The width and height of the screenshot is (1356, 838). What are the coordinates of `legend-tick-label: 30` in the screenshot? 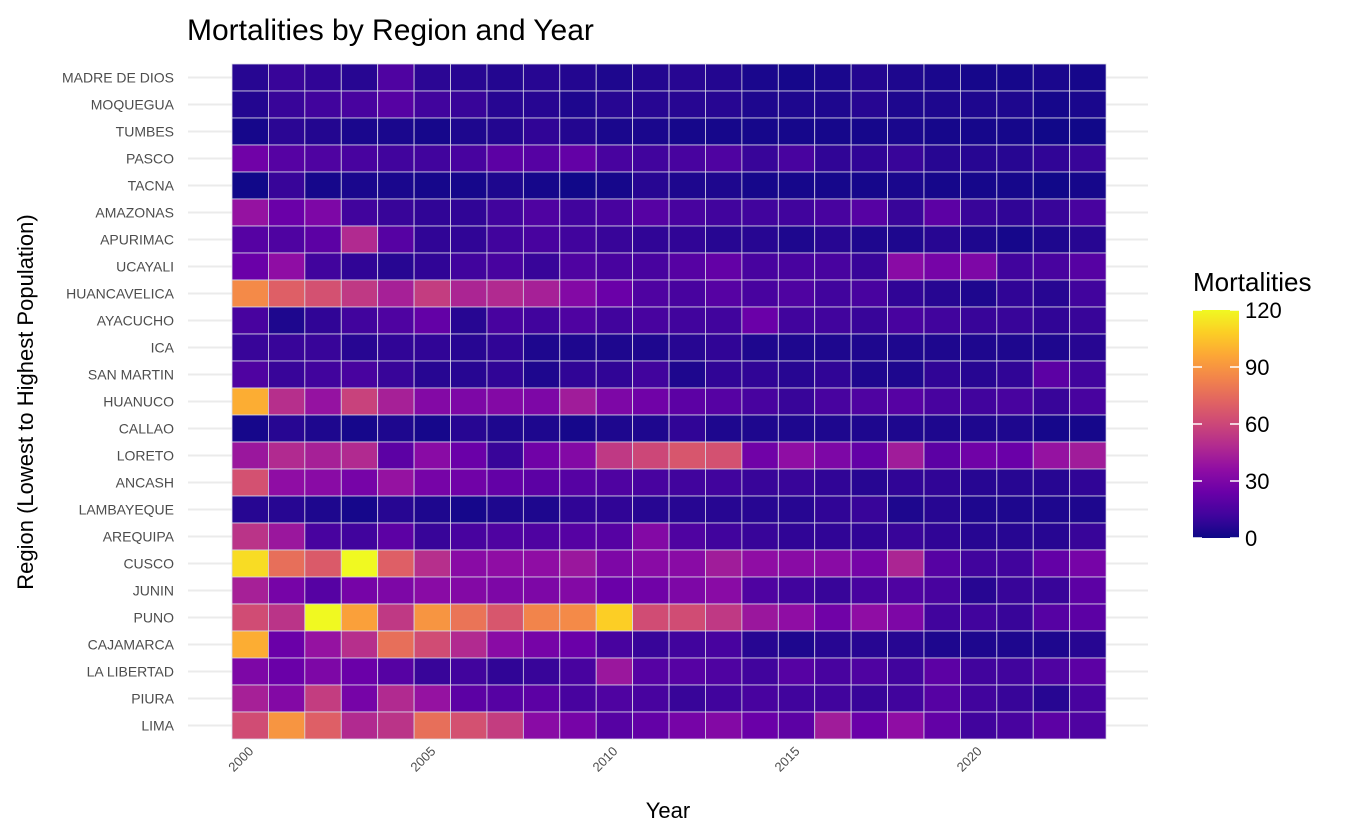 It's located at (1257, 481).